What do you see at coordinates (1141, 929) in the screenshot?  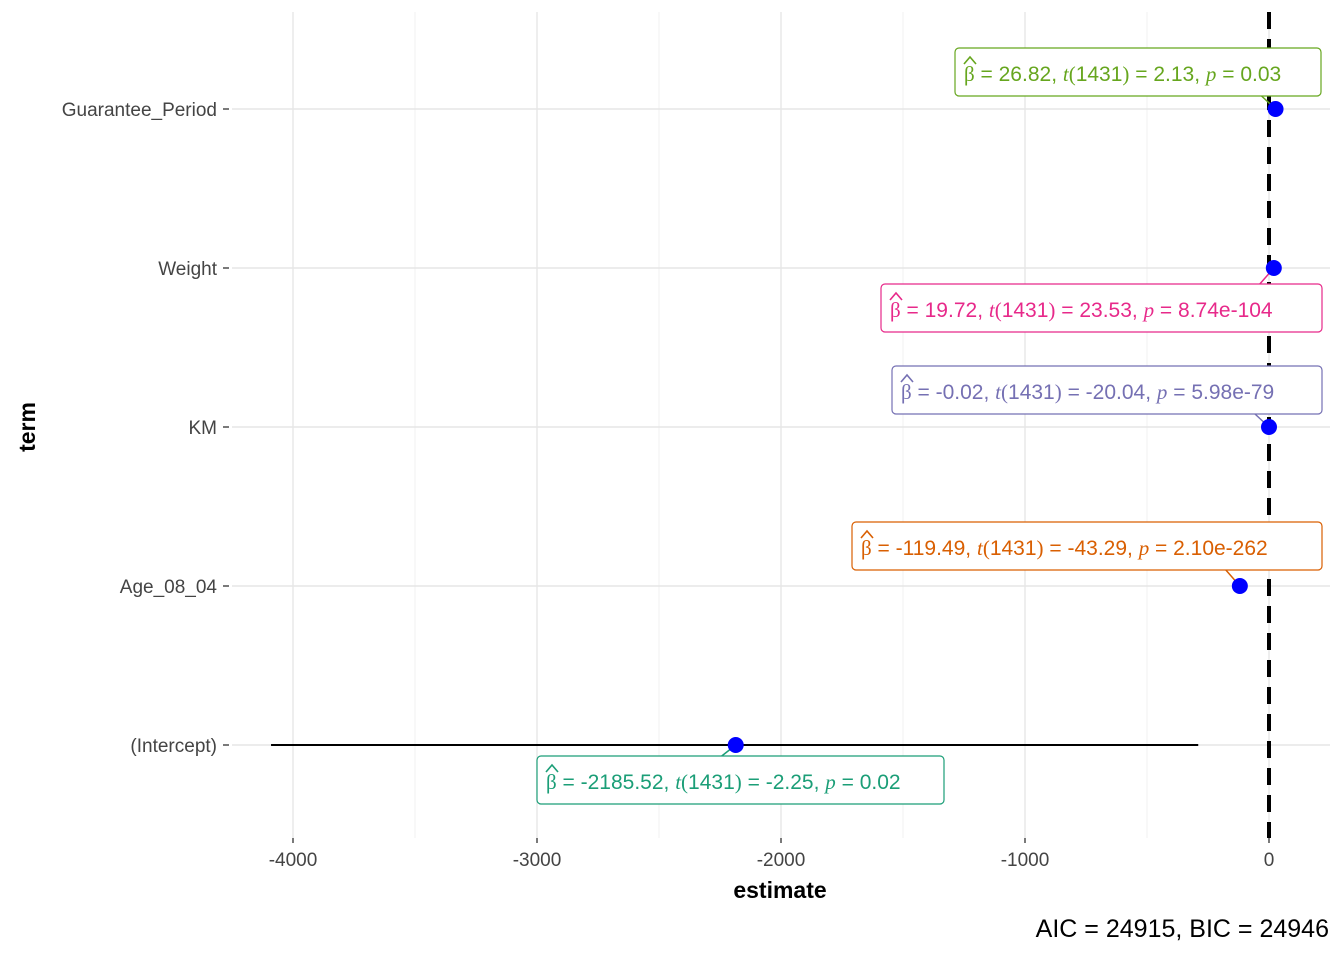 I see `aic-value: 24915` at bounding box center [1141, 929].